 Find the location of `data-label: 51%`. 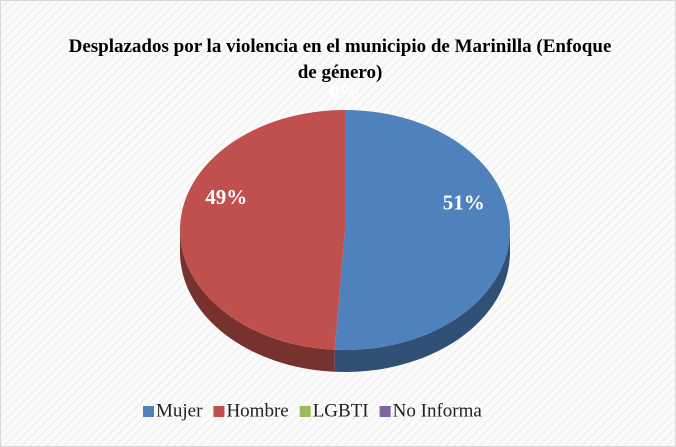

data-label: 51% is located at coordinates (464, 203).